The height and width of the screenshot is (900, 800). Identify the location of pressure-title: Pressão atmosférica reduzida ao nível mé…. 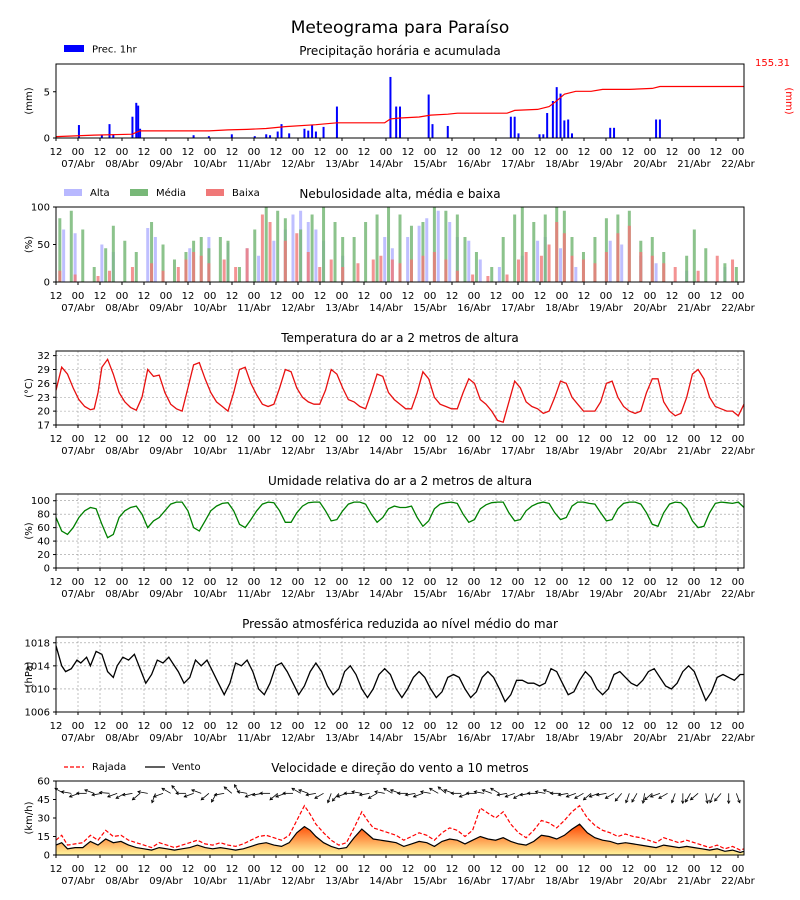
(400, 624).